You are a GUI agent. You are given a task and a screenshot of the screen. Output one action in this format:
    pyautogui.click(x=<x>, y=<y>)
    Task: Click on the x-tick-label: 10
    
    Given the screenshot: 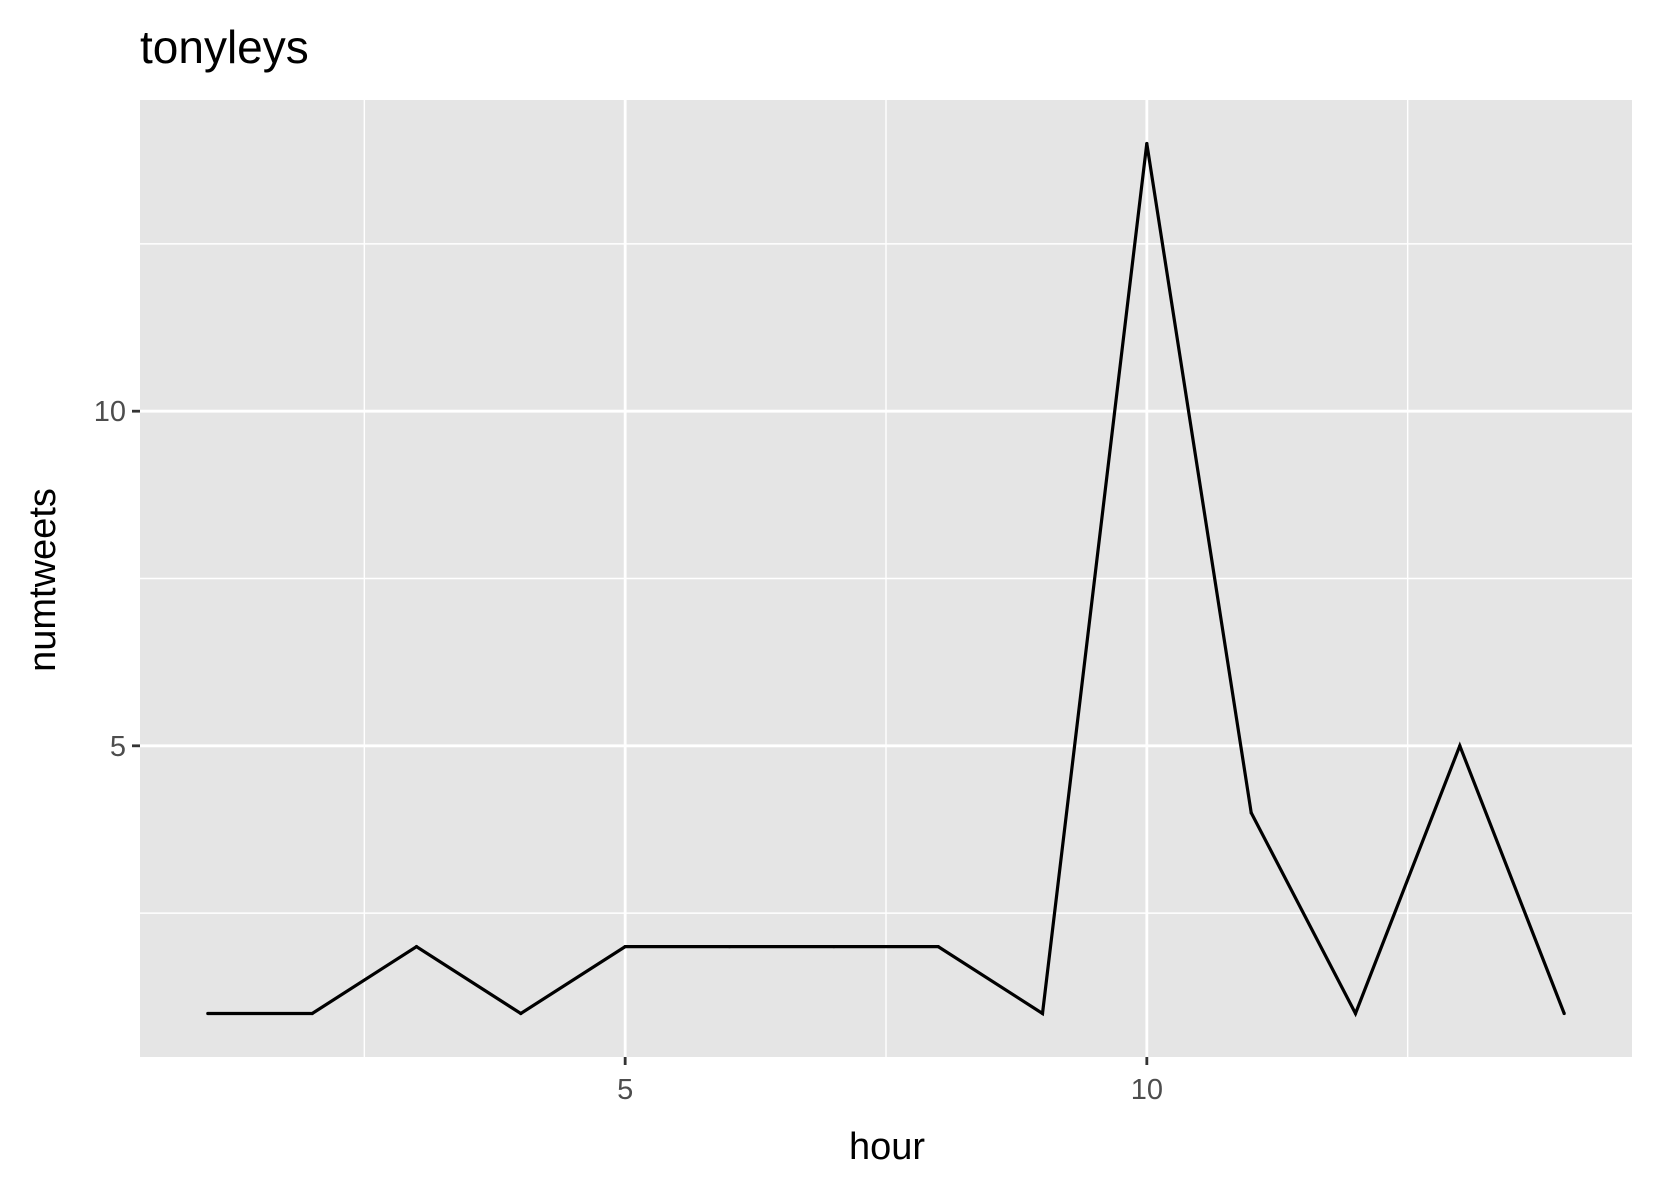 What is the action you would take?
    pyautogui.click(x=1147, y=1090)
    